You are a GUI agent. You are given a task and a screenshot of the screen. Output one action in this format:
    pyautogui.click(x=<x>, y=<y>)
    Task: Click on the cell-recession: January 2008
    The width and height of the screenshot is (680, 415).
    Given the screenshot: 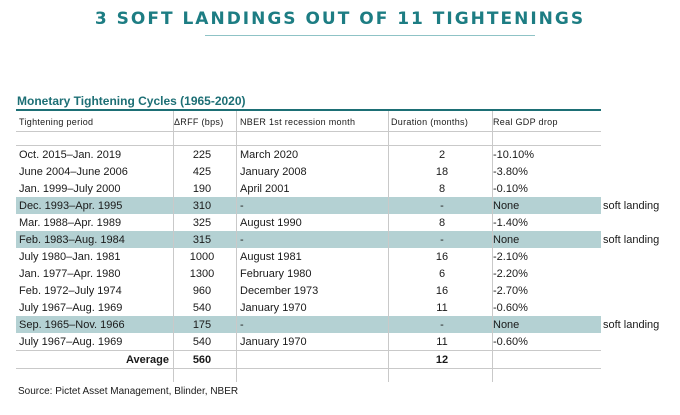 What is the action you would take?
    pyautogui.click(x=273, y=172)
    